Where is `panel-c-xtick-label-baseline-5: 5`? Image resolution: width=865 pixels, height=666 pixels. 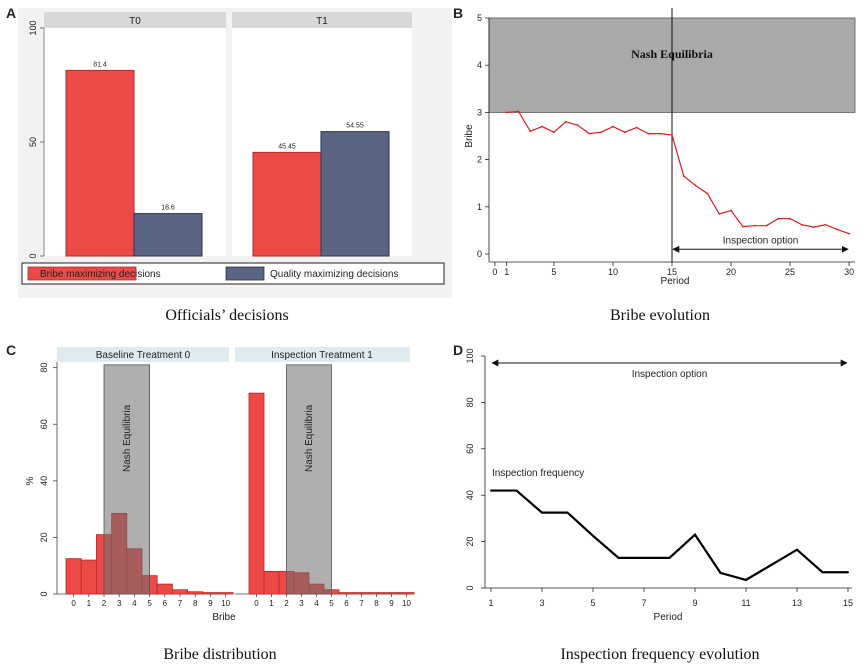
panel-c-xtick-label-baseline-5: 5 is located at coordinates (149, 603).